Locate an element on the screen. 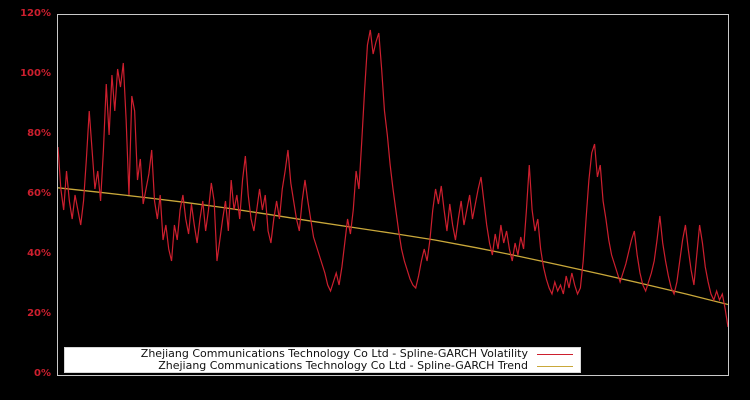 Image resolution: width=750 pixels, height=400 pixels. y-axis-tick-label: 0% is located at coordinates (42, 373).